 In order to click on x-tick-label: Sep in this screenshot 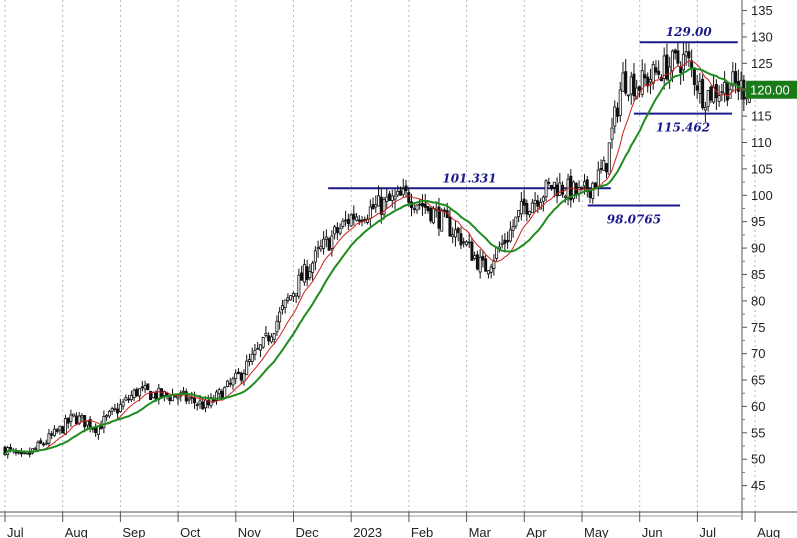, I will do `click(133, 531)`.